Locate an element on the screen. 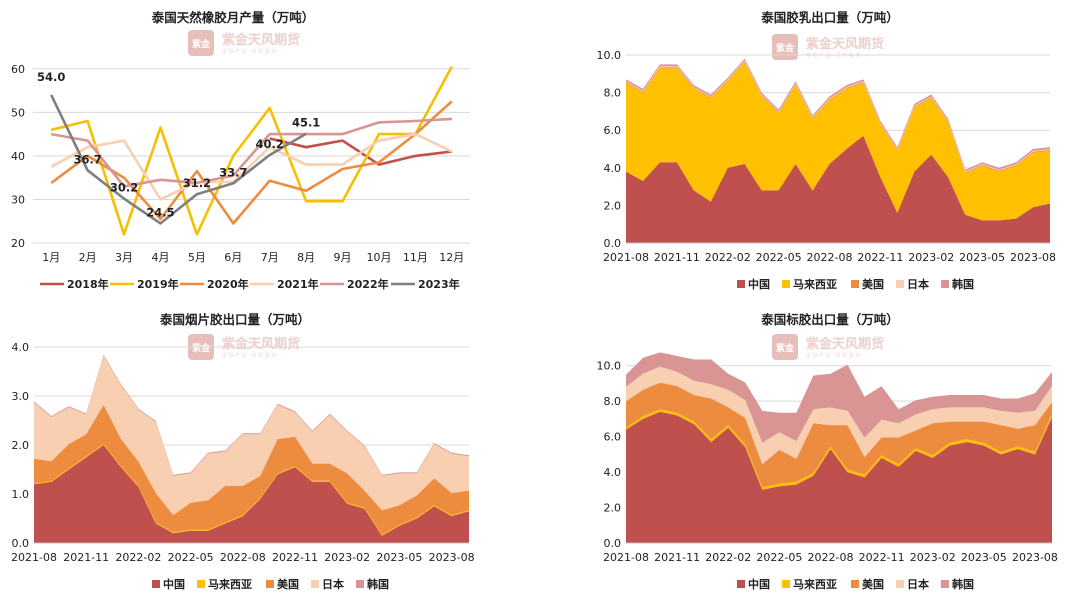  x-tick-label: 6月 is located at coordinates (233, 257).